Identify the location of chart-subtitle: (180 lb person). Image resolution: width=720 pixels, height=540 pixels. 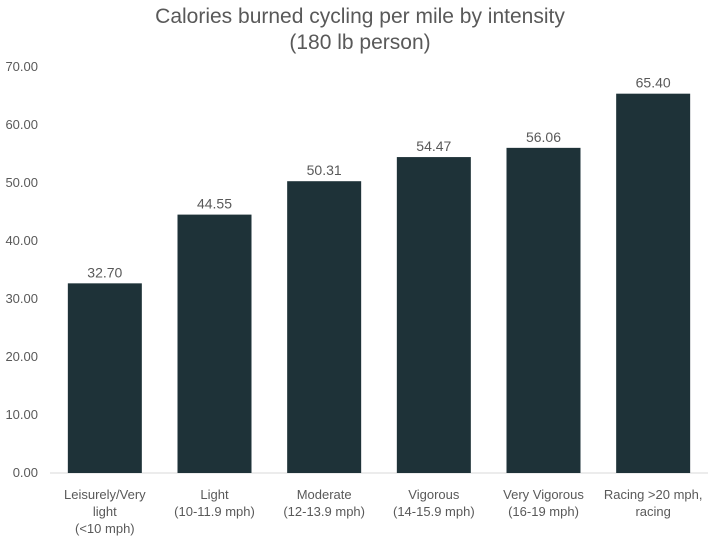
(360, 42).